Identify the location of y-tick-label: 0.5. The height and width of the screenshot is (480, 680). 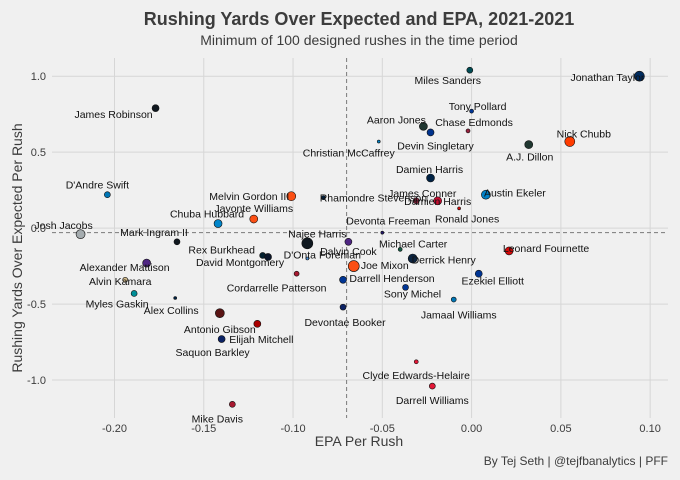
(38, 153).